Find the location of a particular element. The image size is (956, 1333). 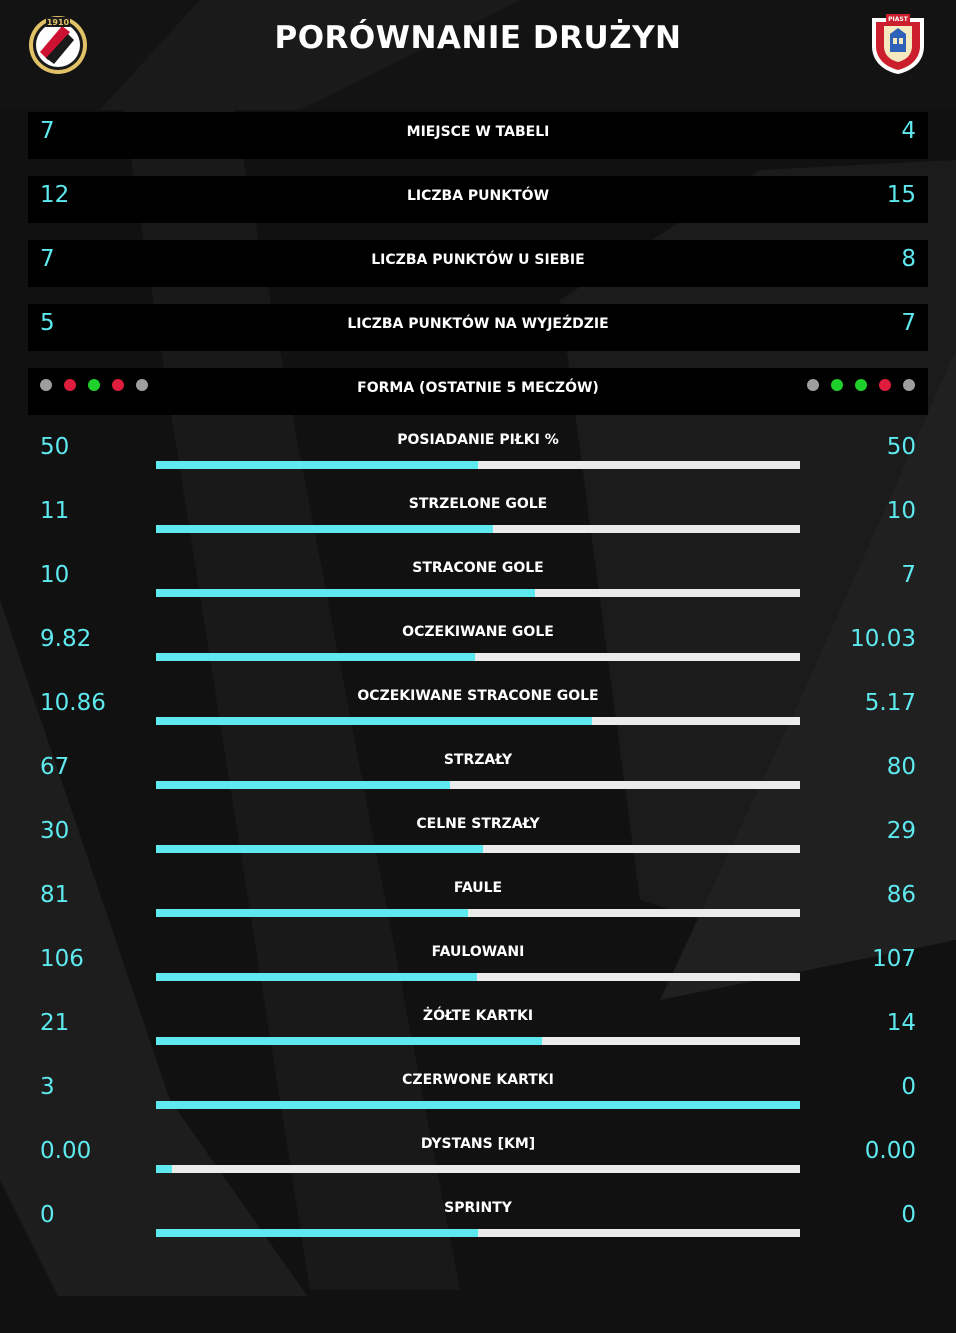

left-value: 81 is located at coordinates (55, 895).